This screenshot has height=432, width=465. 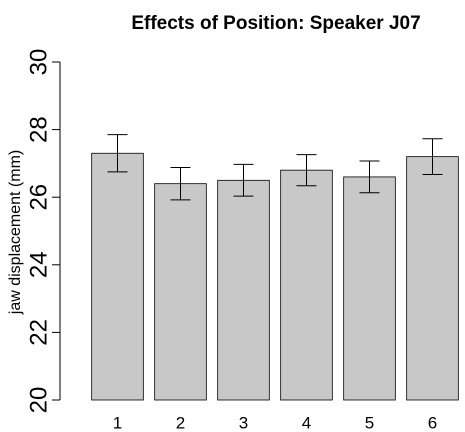 What do you see at coordinates (38, 264) in the screenshot?
I see `y-tick-label: 24` at bounding box center [38, 264].